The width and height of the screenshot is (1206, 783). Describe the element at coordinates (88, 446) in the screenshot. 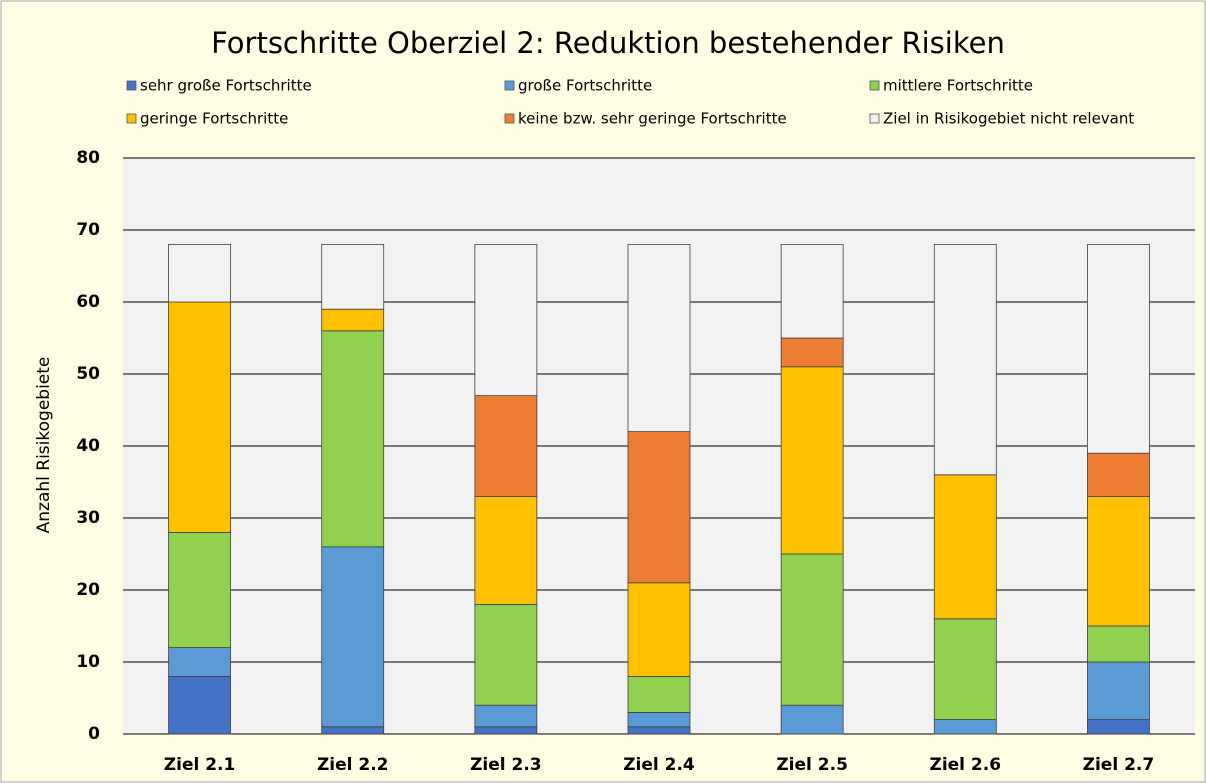

I see `y-tick-label: 40` at that location.